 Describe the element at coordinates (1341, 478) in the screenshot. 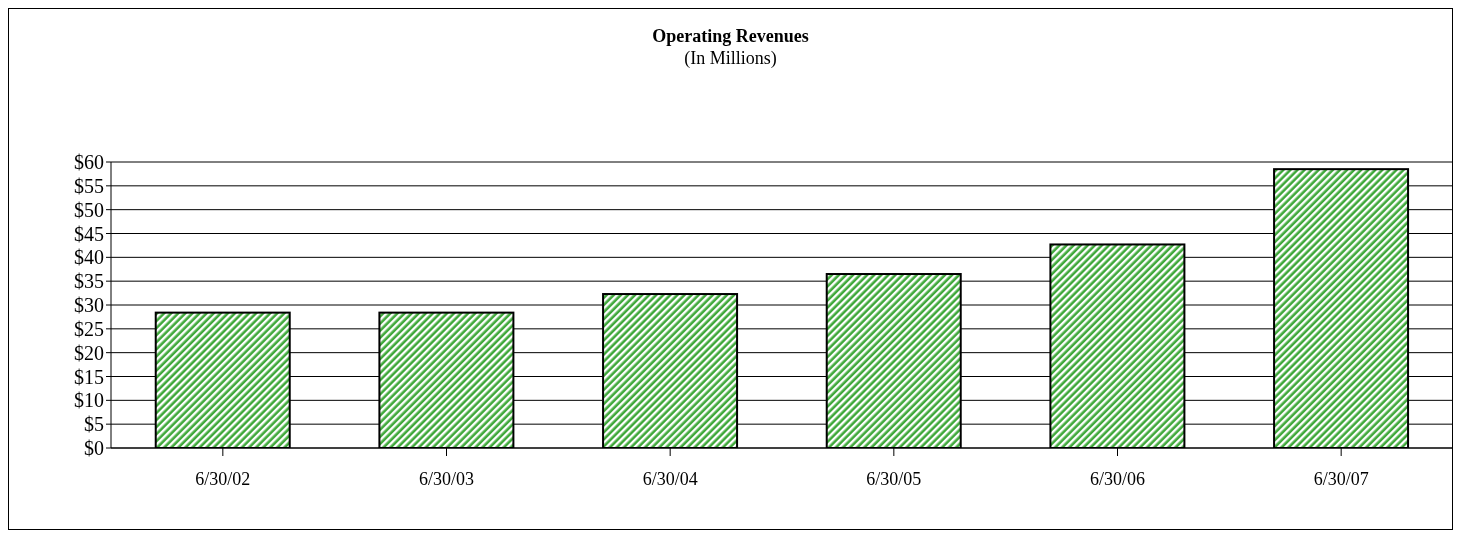

I see `x-tick-label: 6/30/07` at that location.